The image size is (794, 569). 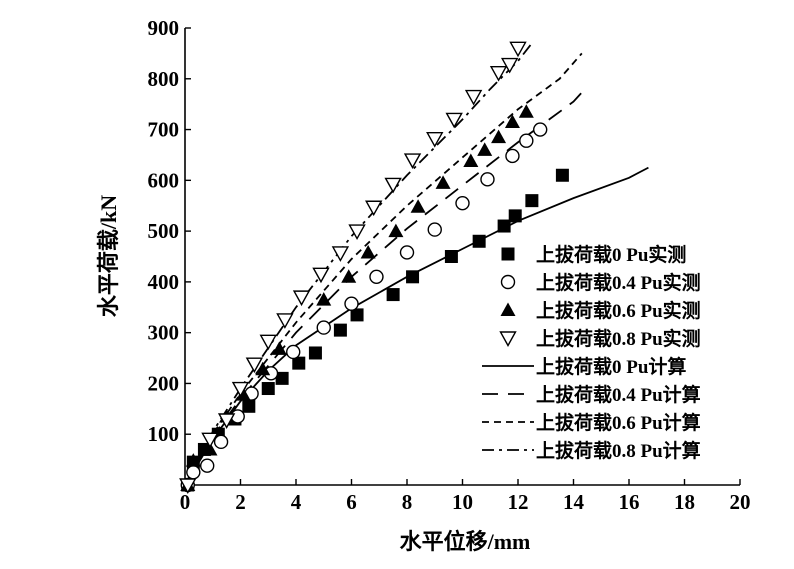 I want to click on x-tick-label: 2, so click(x=240, y=502).